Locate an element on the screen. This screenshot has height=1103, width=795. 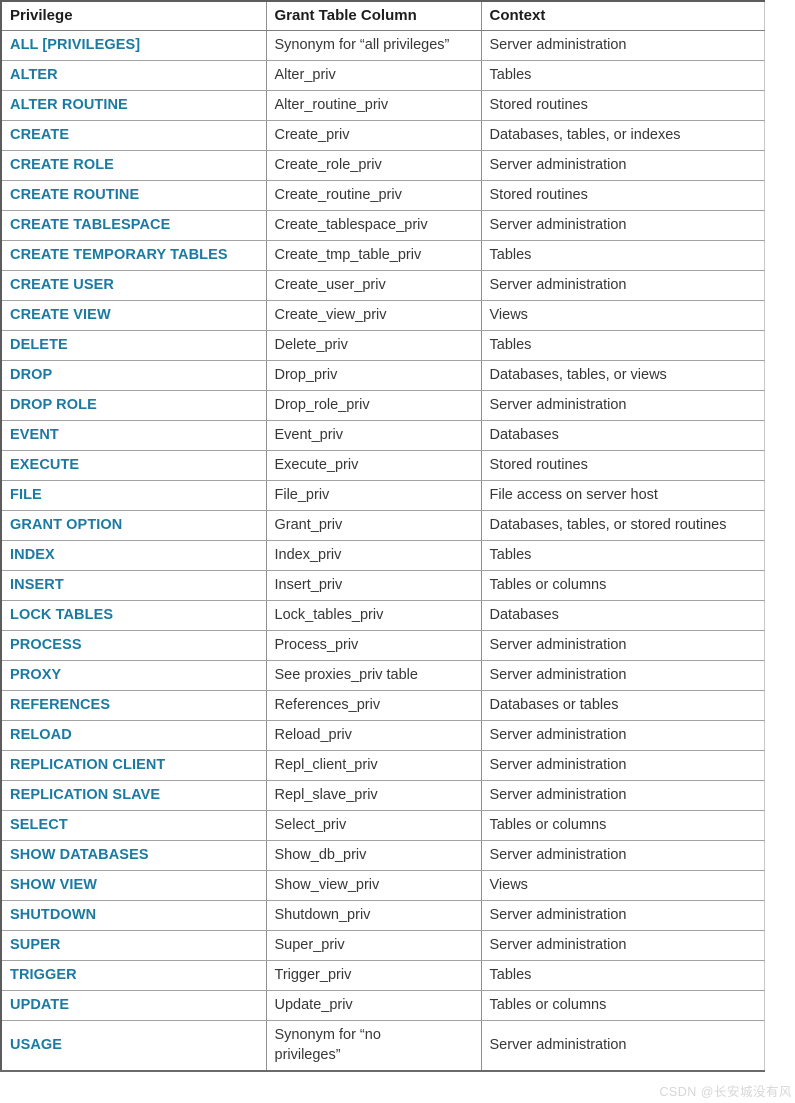
privilege-cell: DROP ROLE is located at coordinates (134, 405).